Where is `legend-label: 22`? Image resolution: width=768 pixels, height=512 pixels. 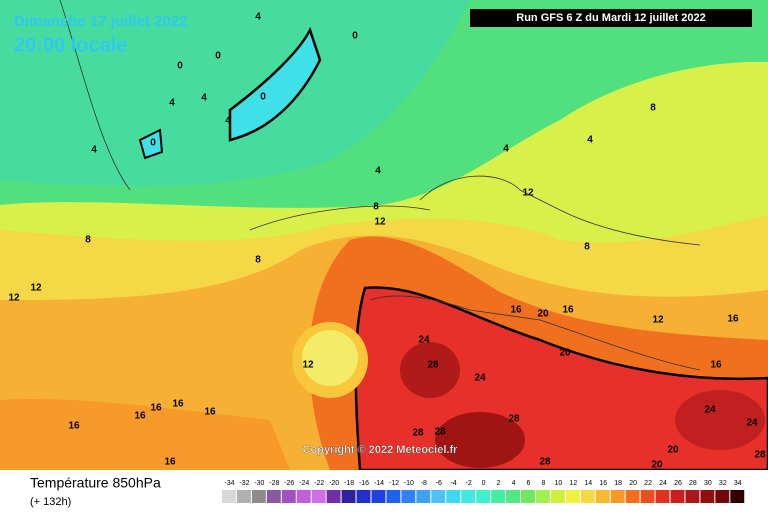
legend-label: 22 is located at coordinates (648, 483).